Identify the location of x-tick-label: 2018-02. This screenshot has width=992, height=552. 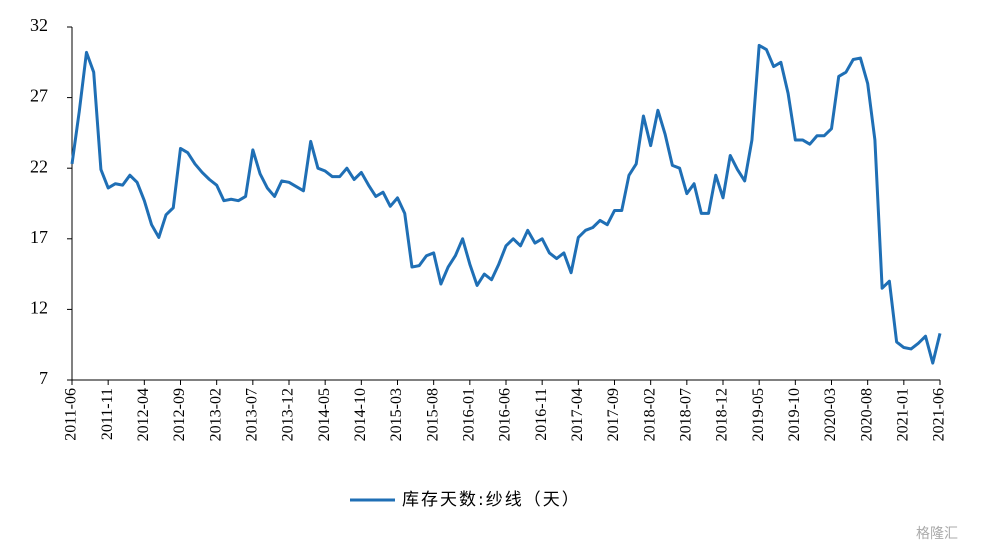
(649, 414).